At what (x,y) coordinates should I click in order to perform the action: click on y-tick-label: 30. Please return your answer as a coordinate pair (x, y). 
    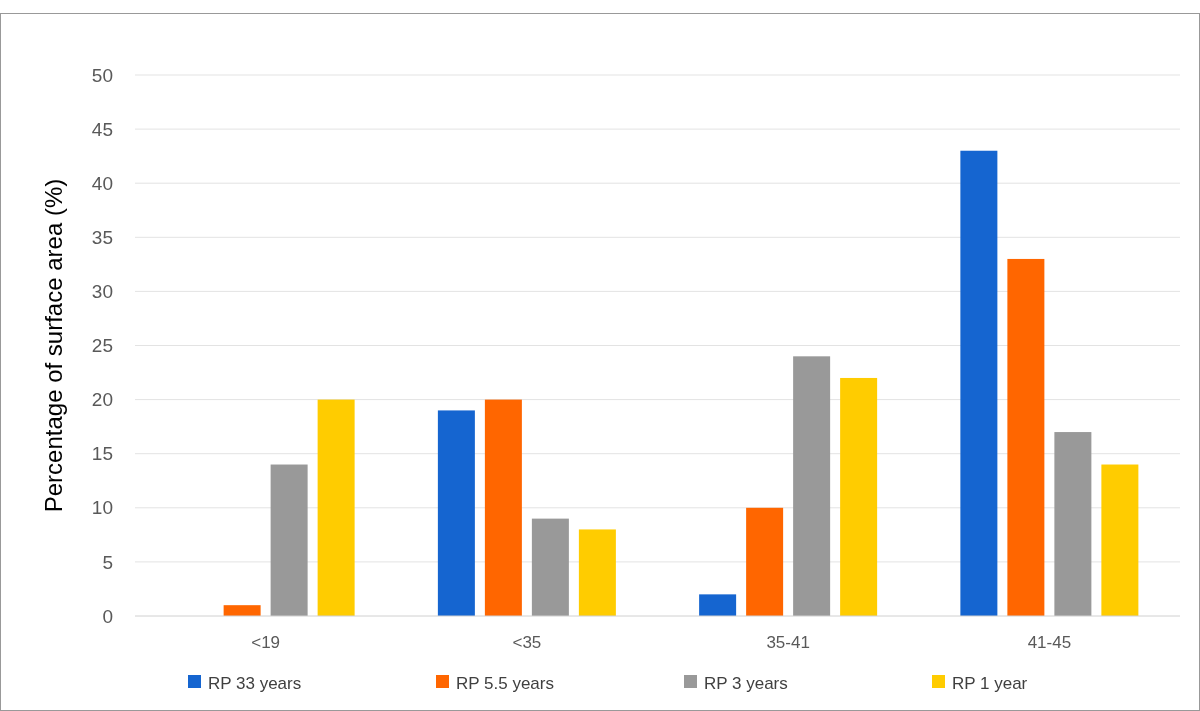
    Looking at the image, I should click on (102, 292).